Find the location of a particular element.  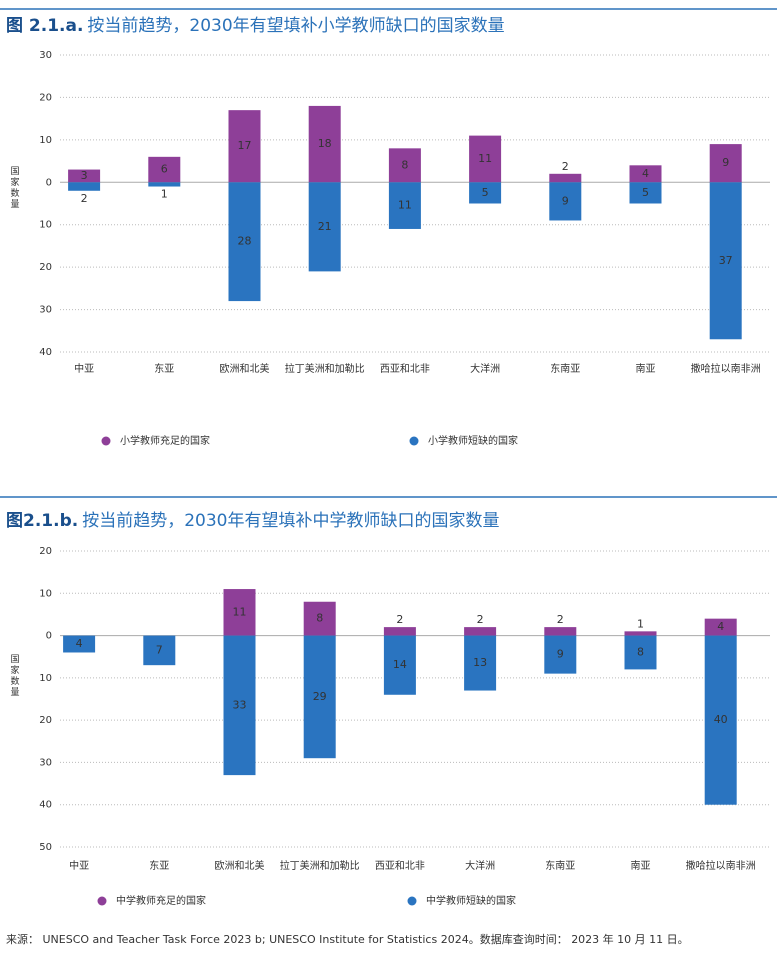

value-label: 21 is located at coordinates (325, 226).